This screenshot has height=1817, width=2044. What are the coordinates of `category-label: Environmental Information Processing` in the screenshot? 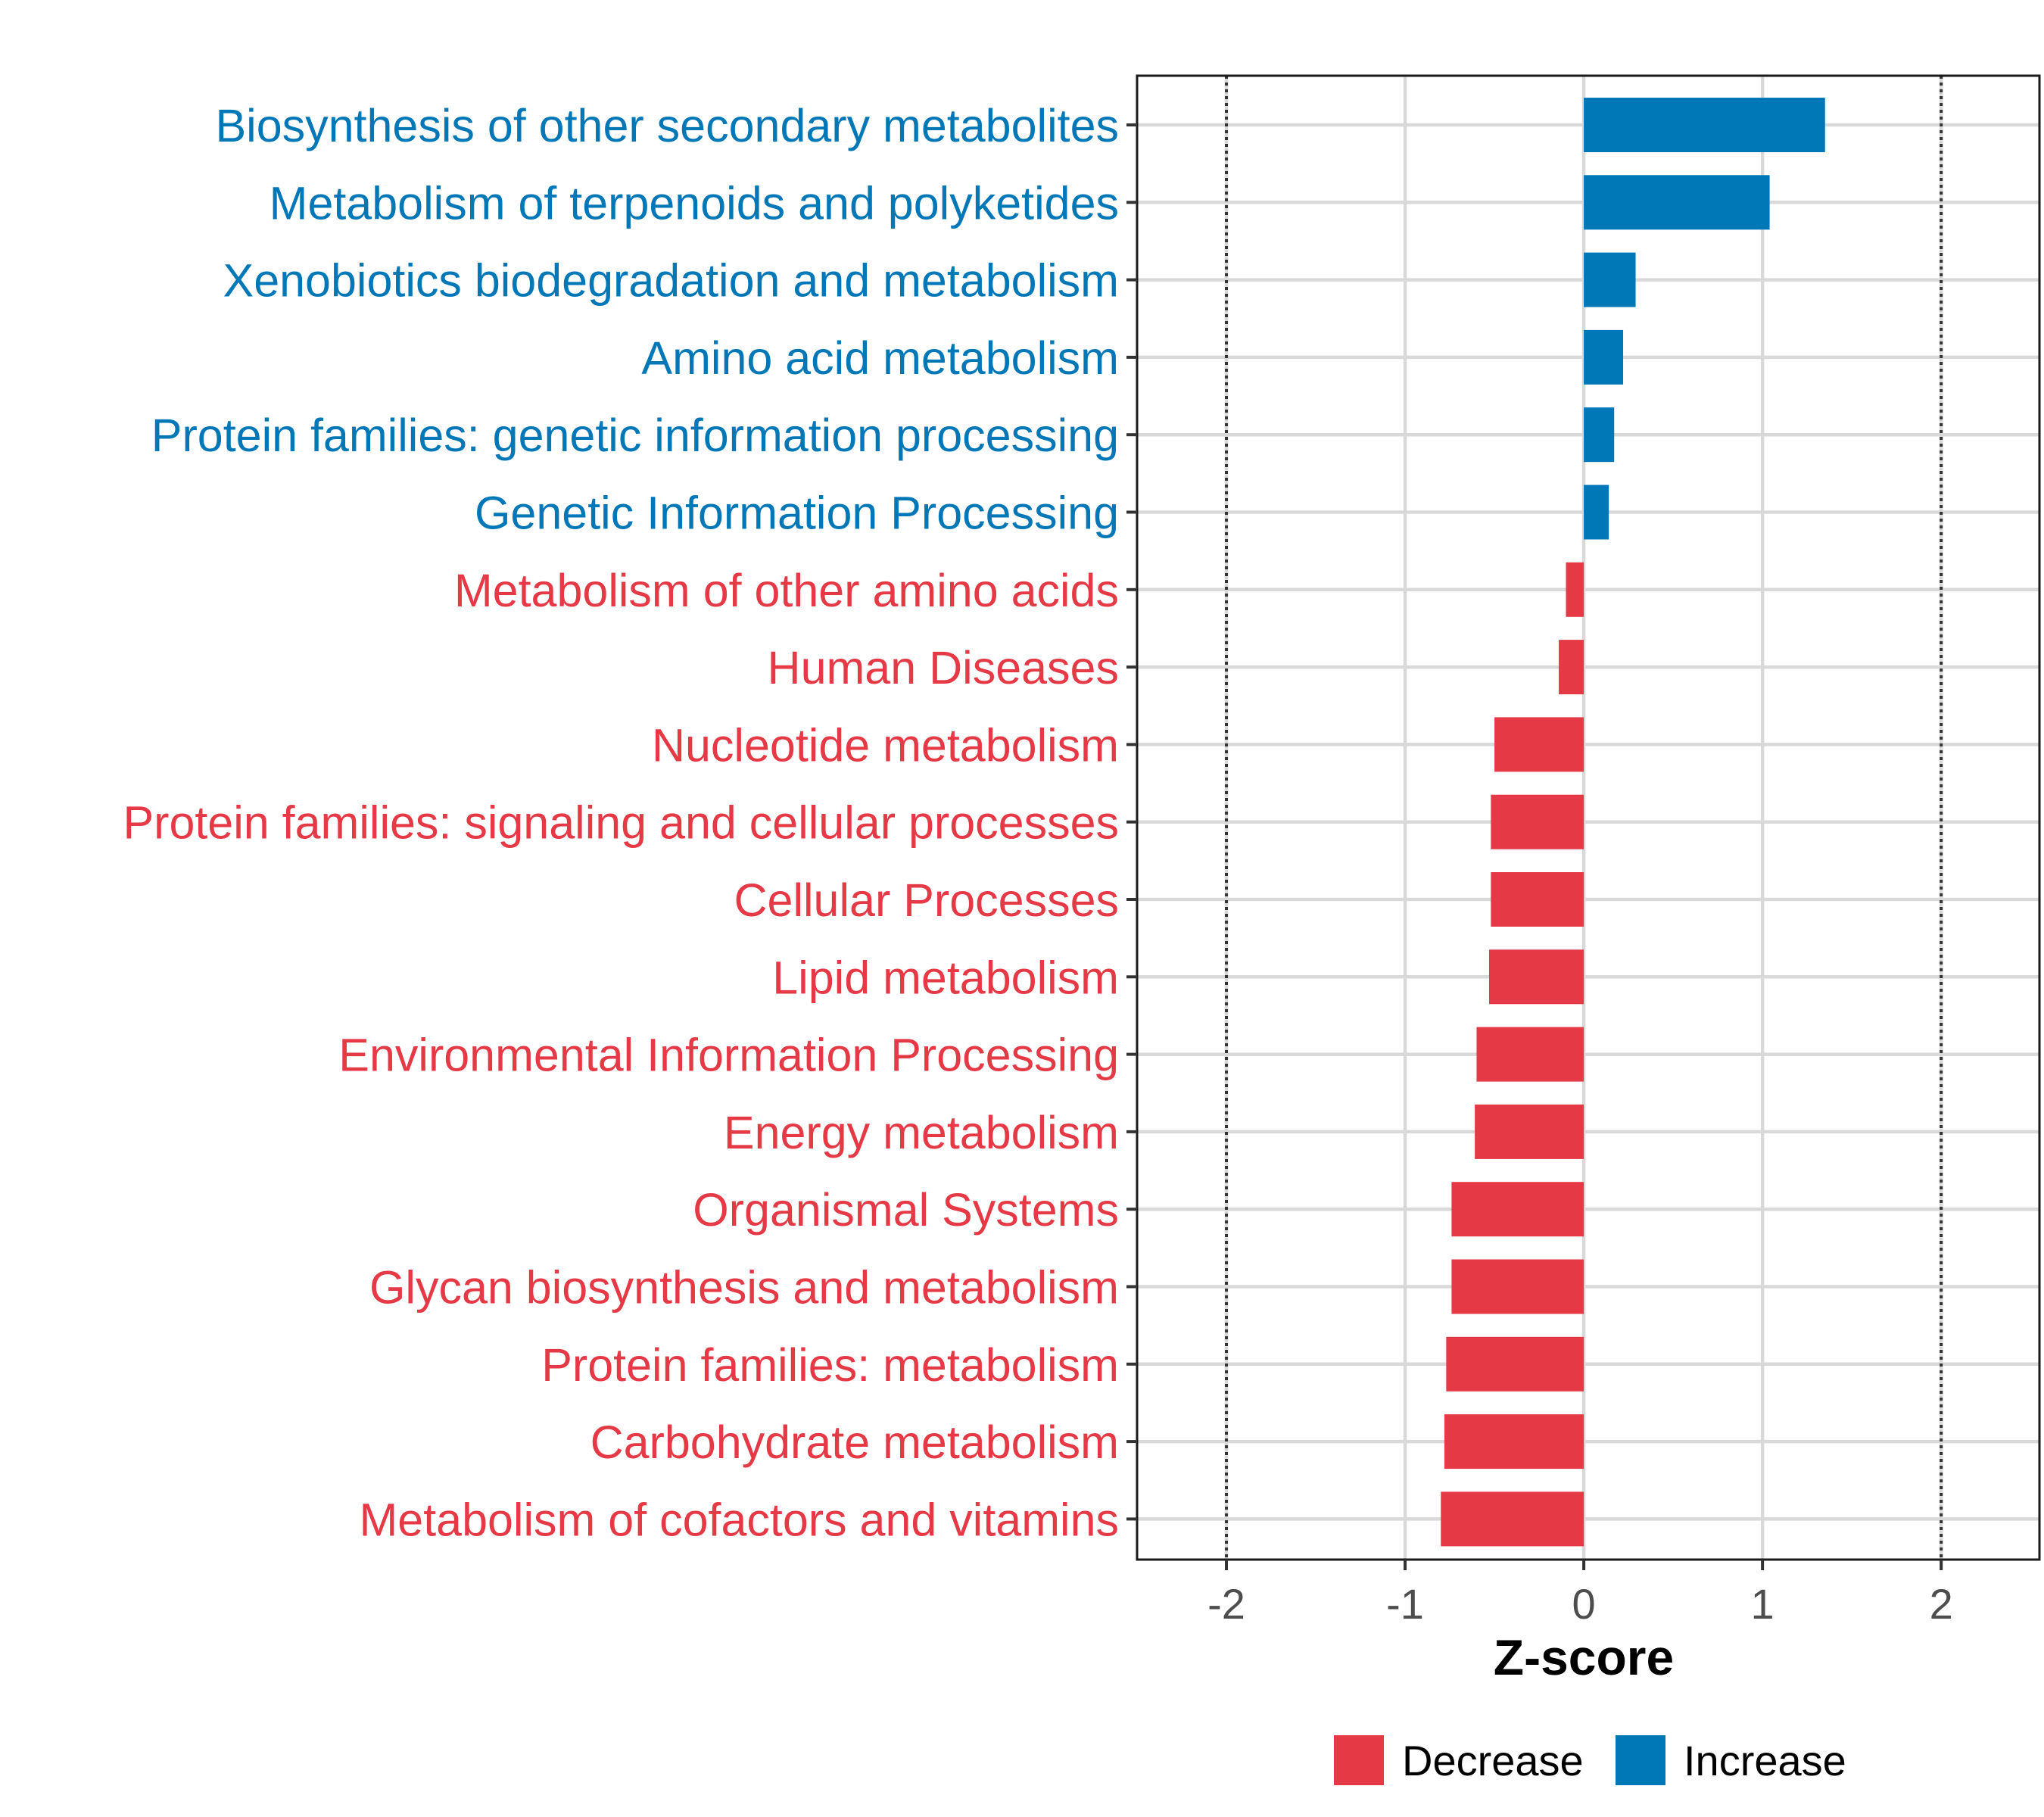 It's located at (728, 1055).